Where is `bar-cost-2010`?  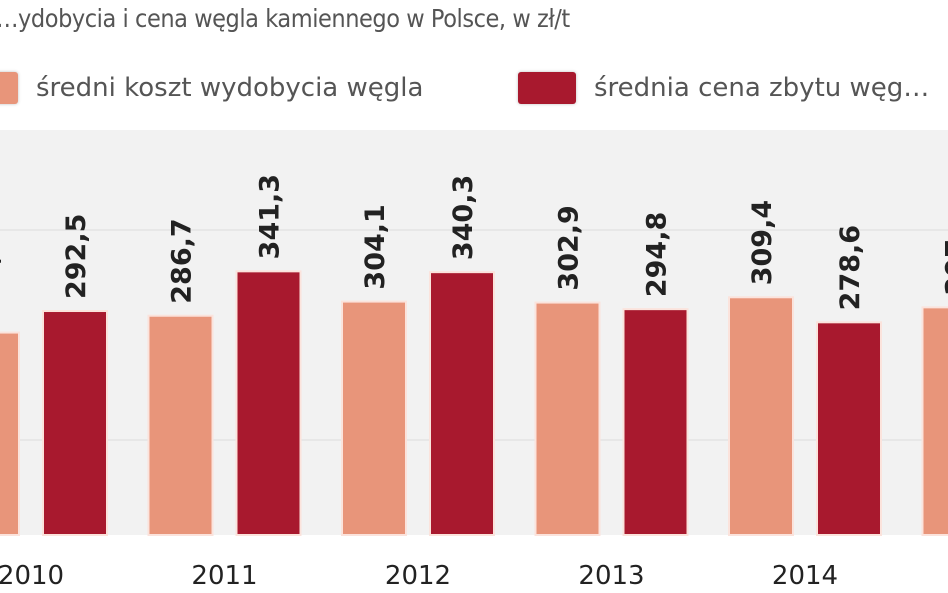
bar-cost-2010 is located at coordinates (10, 433).